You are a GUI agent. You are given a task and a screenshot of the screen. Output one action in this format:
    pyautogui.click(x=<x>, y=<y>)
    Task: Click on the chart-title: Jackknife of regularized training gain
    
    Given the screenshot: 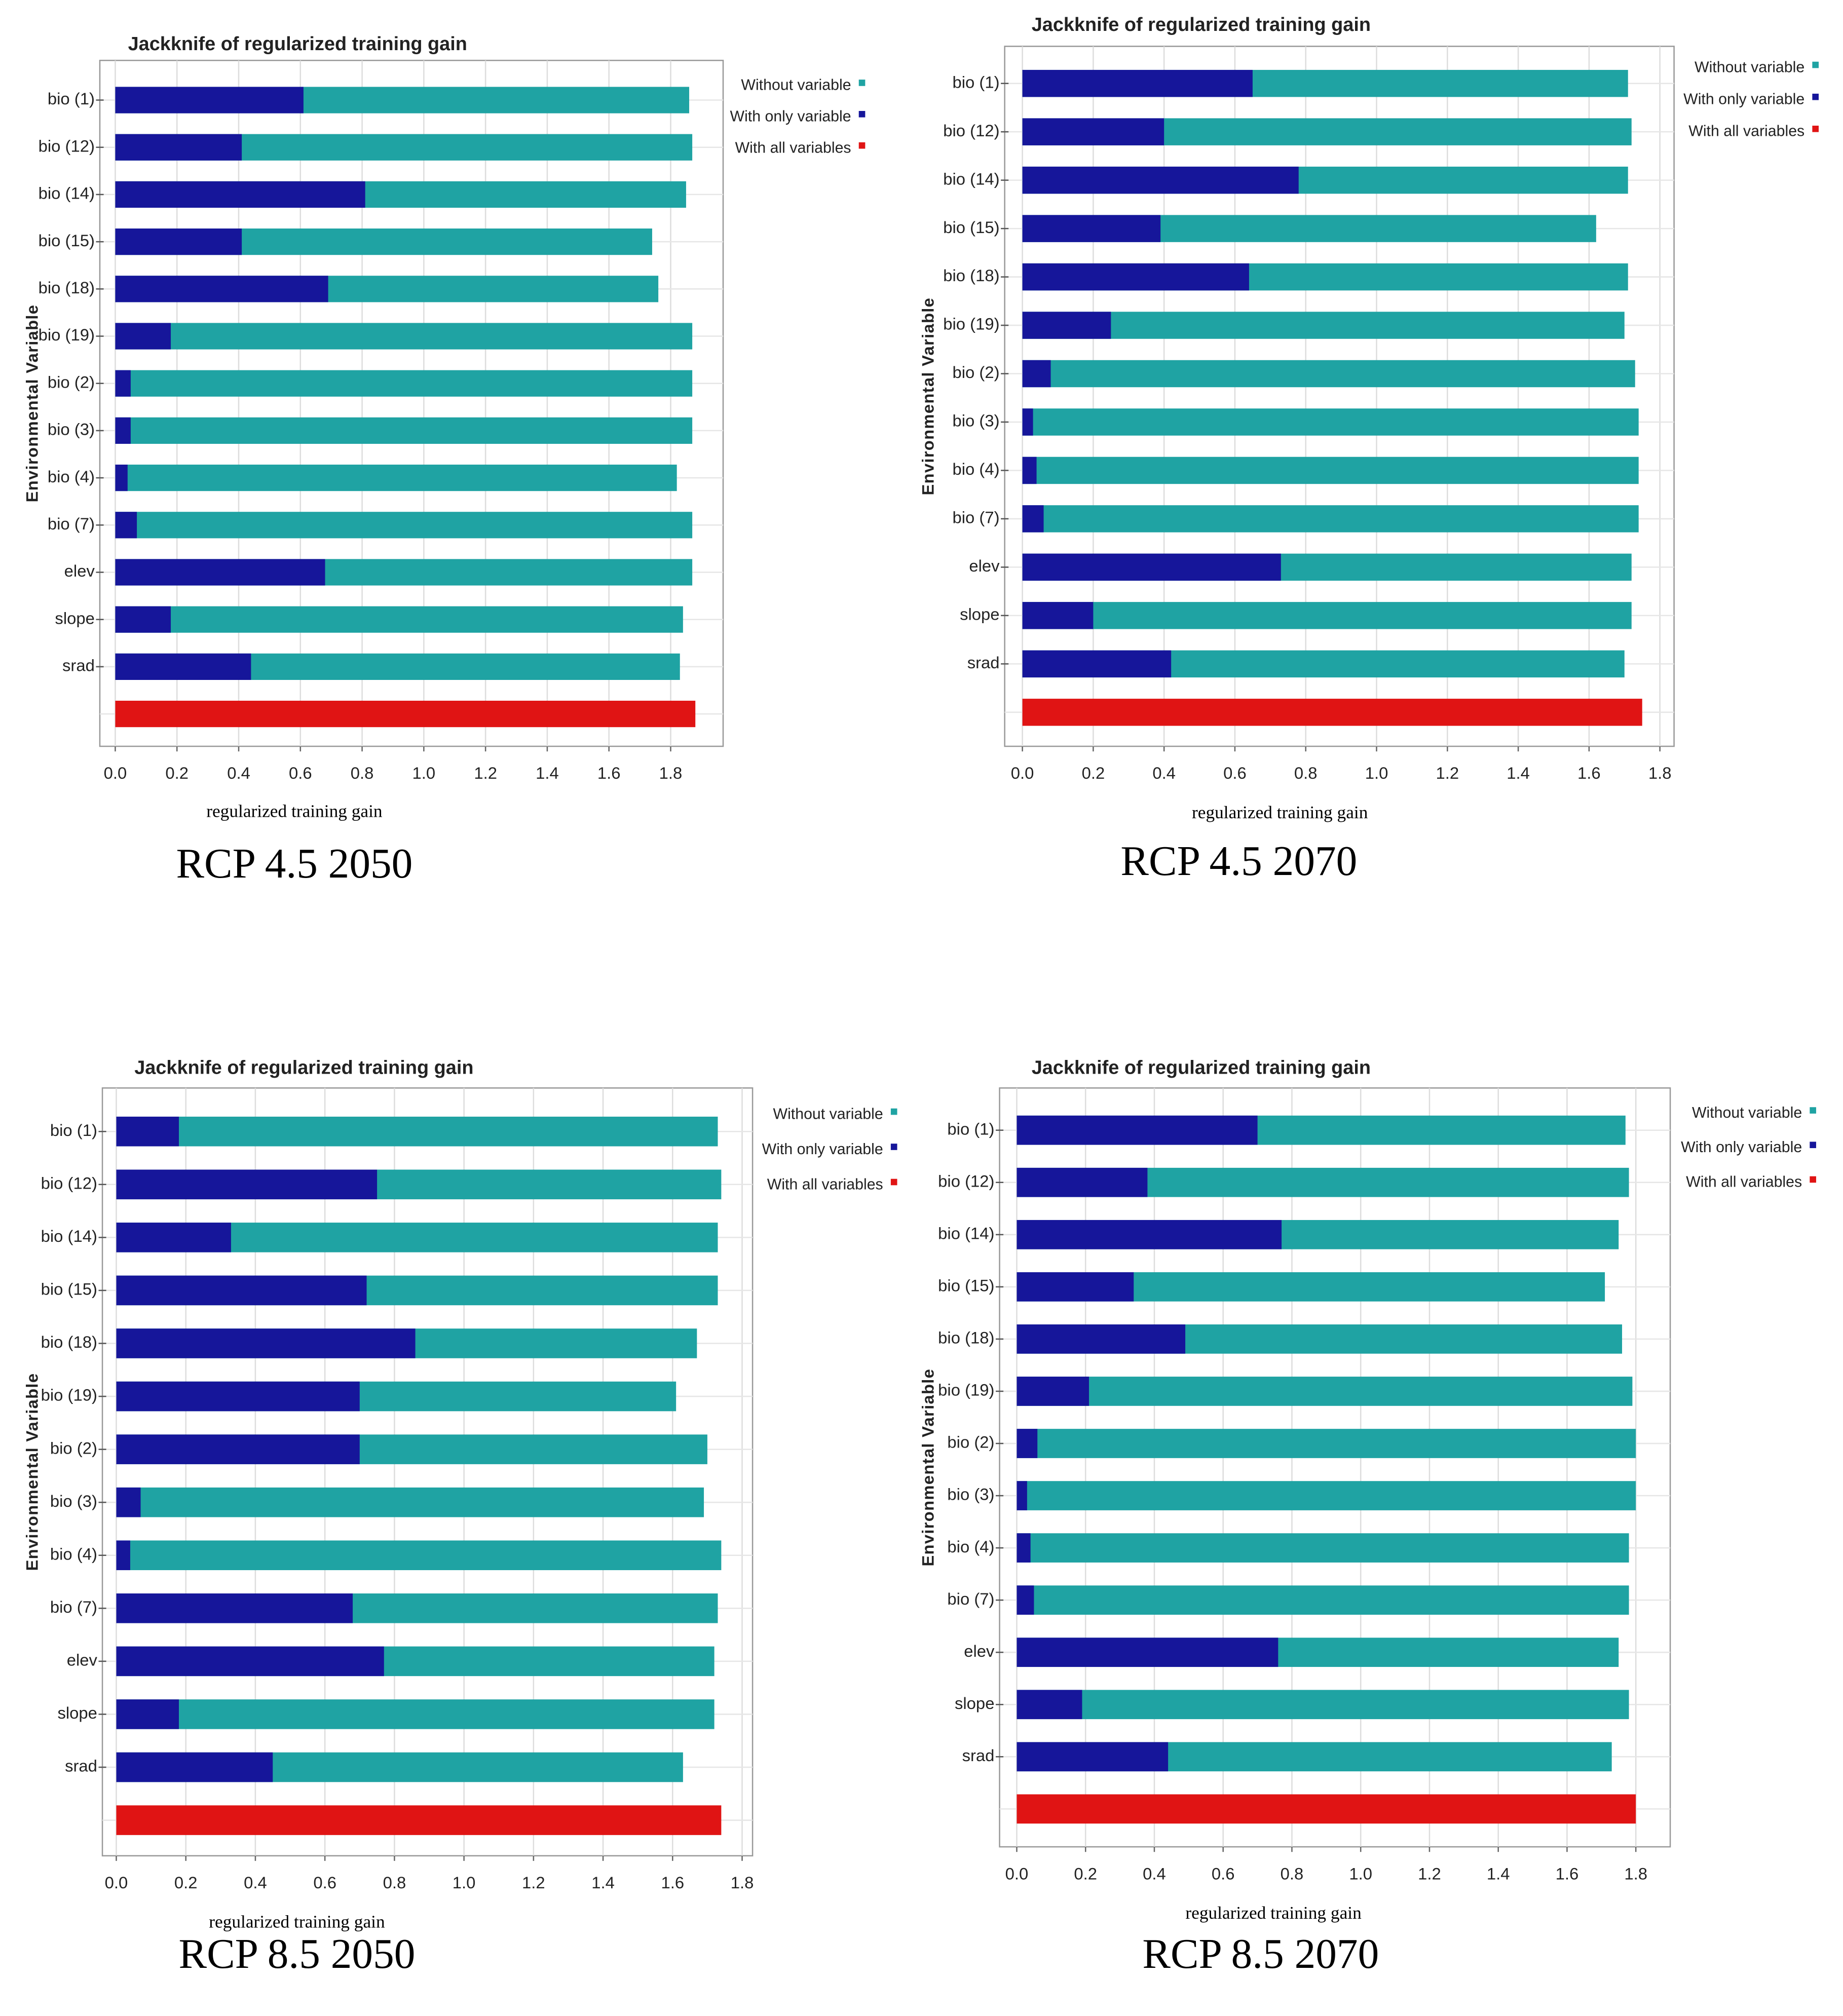 What is the action you would take?
    pyautogui.click(x=1201, y=24)
    